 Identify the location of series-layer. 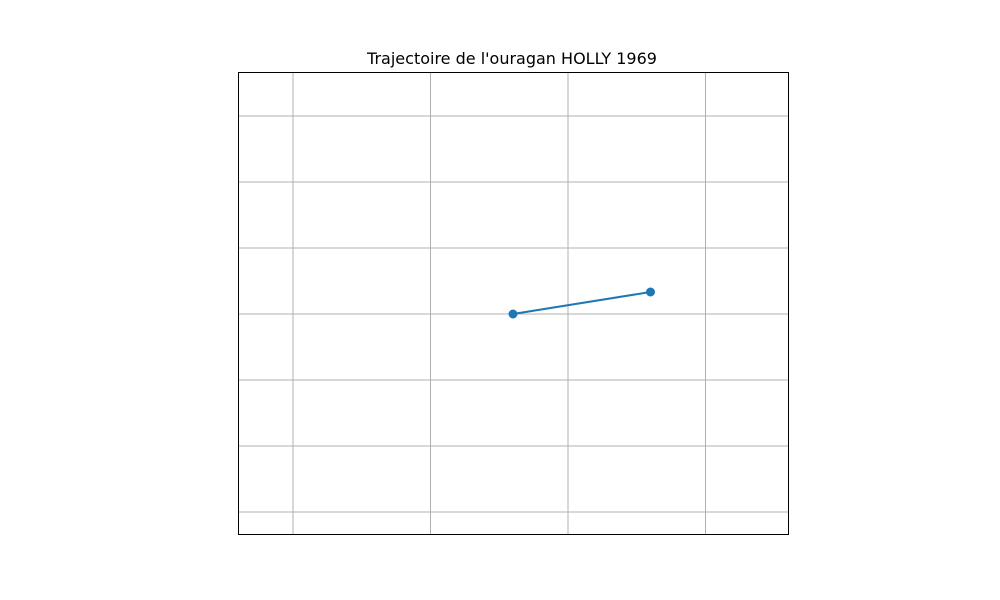
(581, 303).